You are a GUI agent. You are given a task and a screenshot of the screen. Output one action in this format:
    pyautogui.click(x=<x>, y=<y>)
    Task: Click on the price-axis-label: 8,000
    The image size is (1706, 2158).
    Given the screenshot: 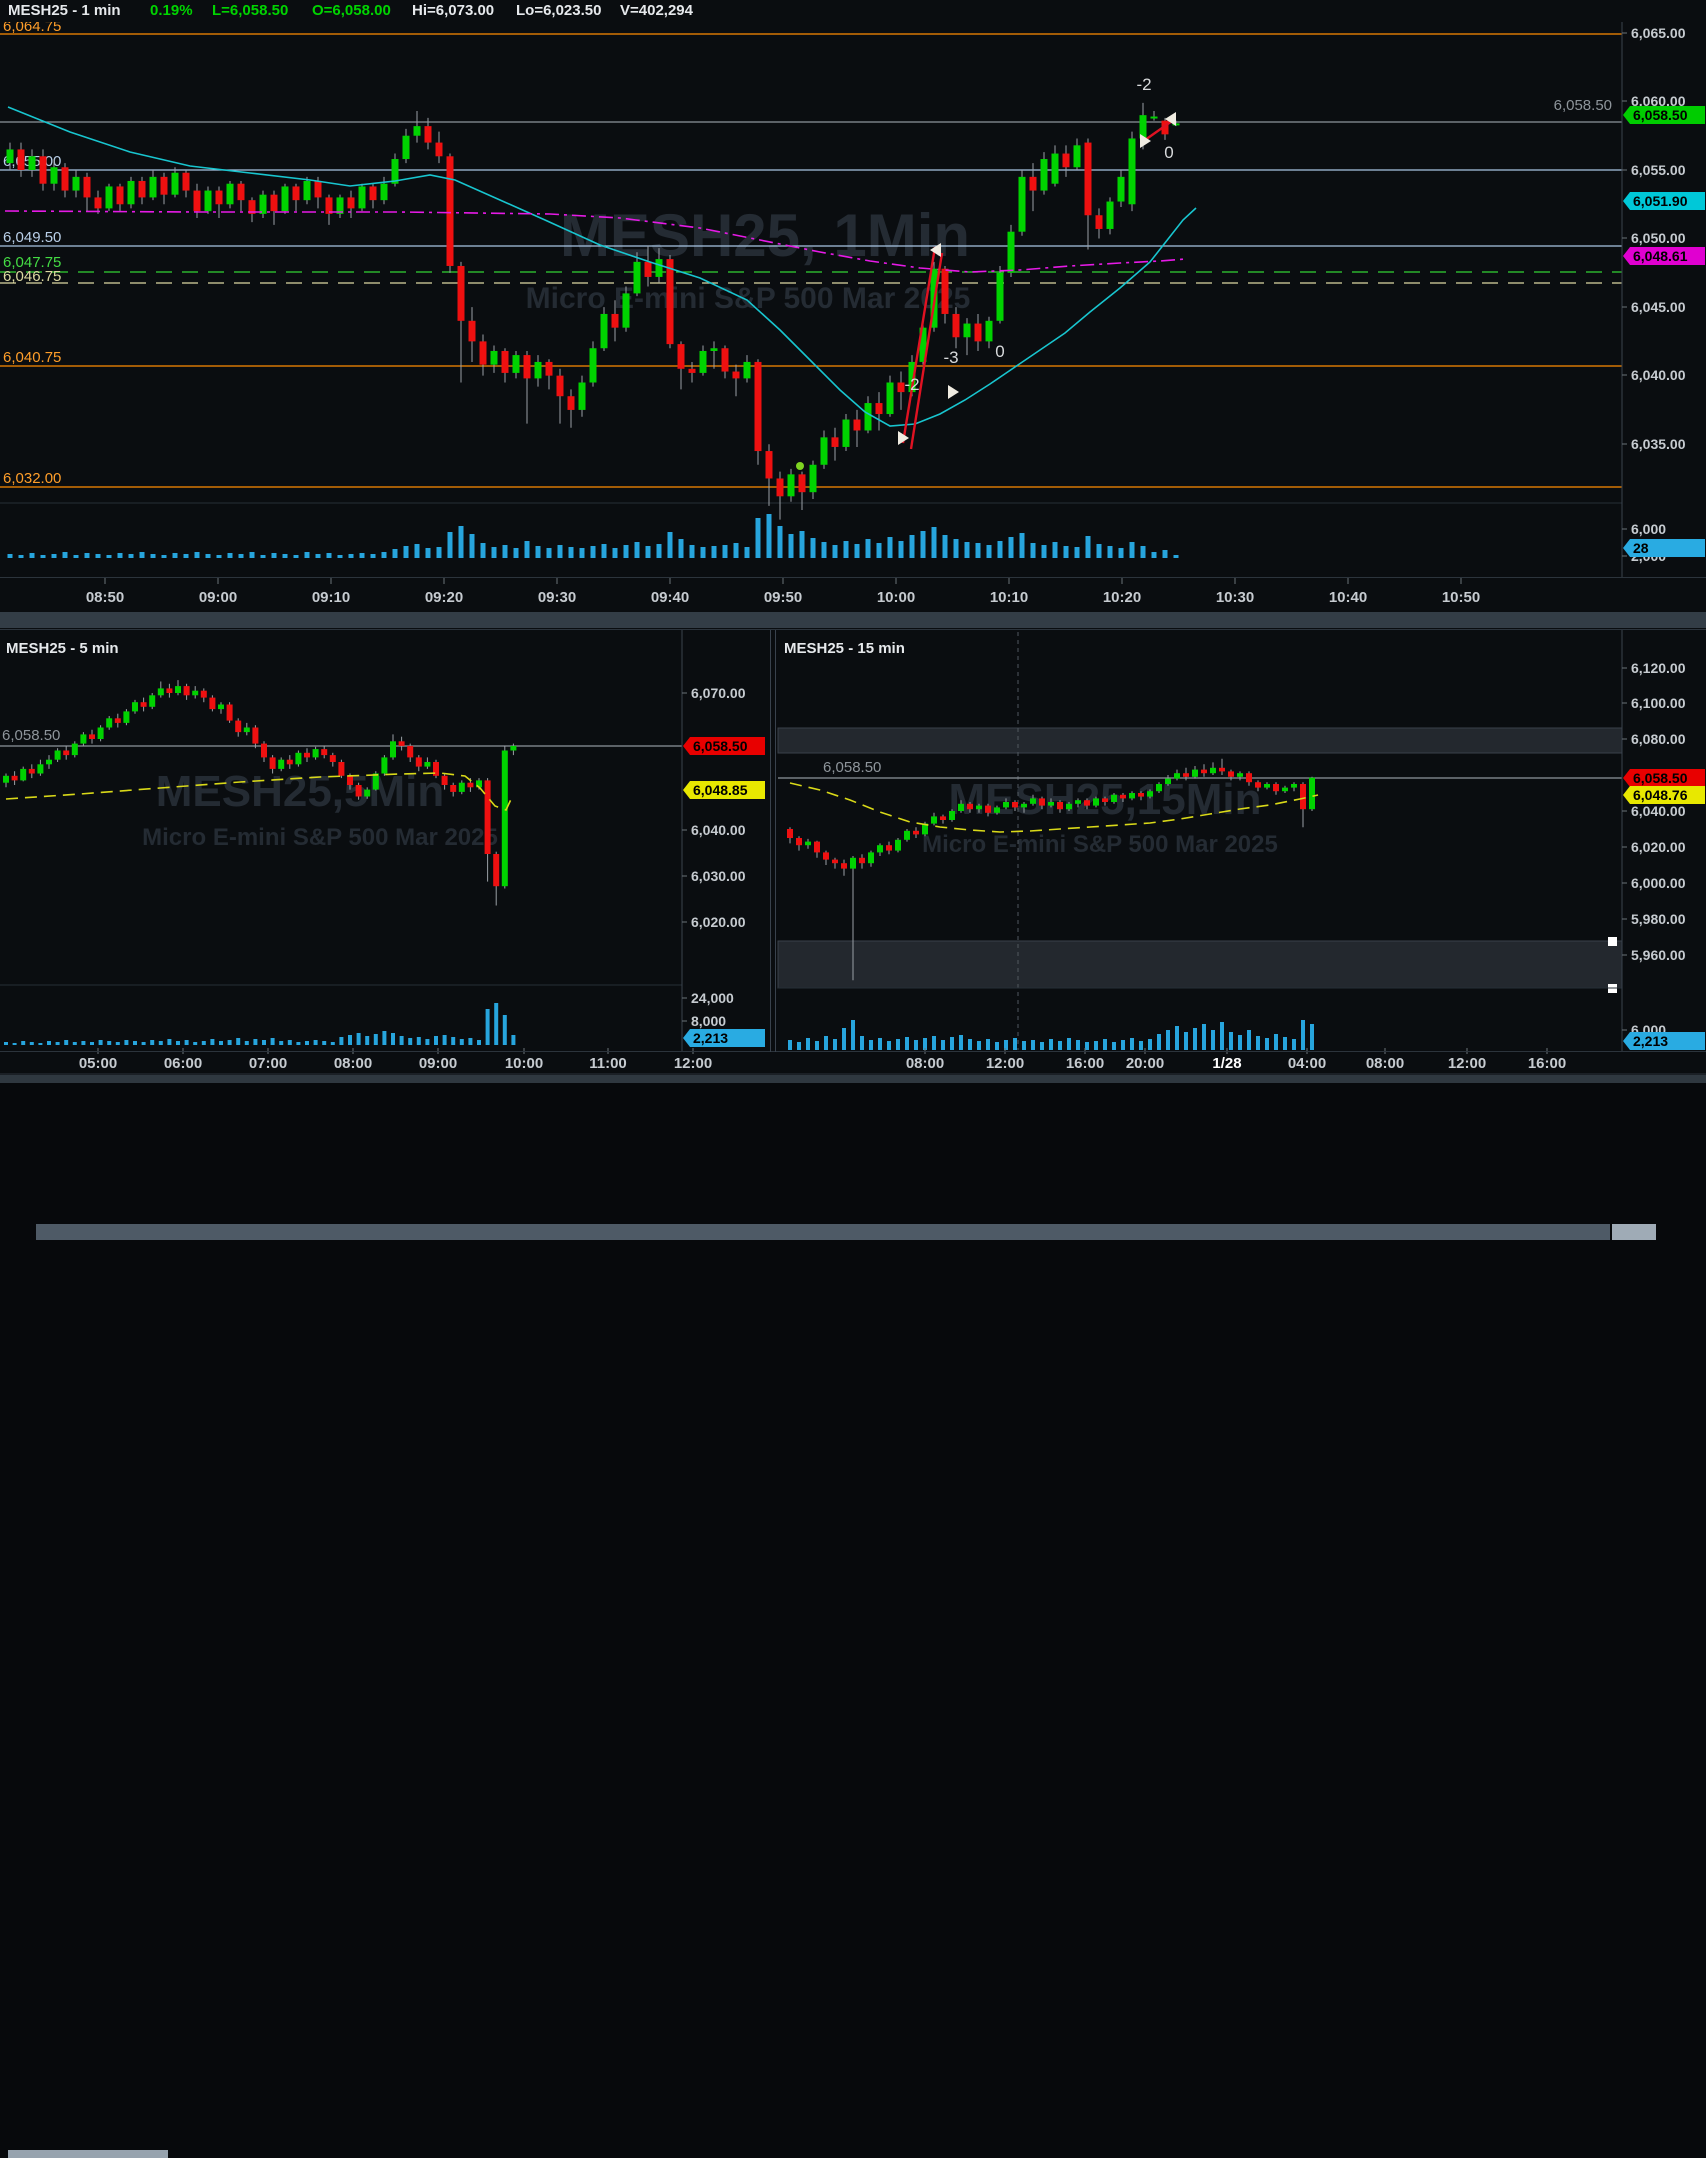 What is the action you would take?
    pyautogui.click(x=708, y=1021)
    